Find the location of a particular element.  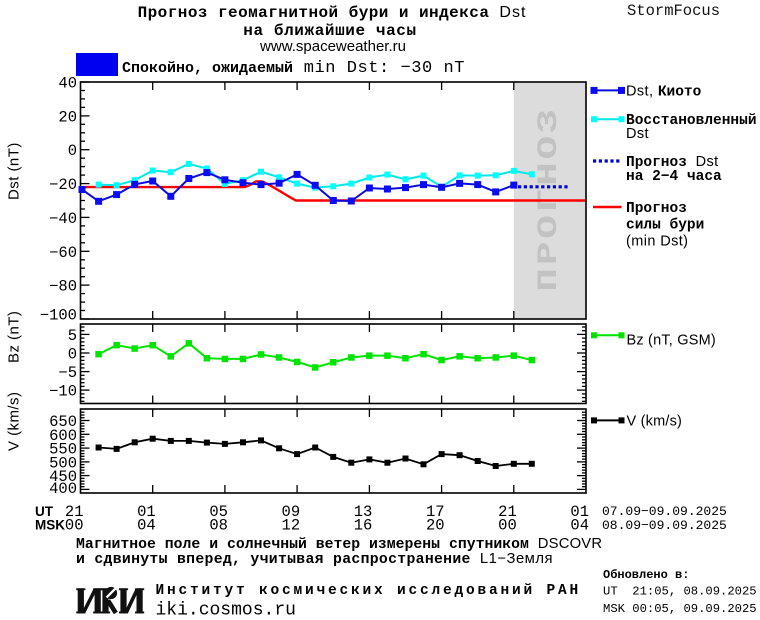

svg-text: Dst, Киото is located at coordinates (664, 91).